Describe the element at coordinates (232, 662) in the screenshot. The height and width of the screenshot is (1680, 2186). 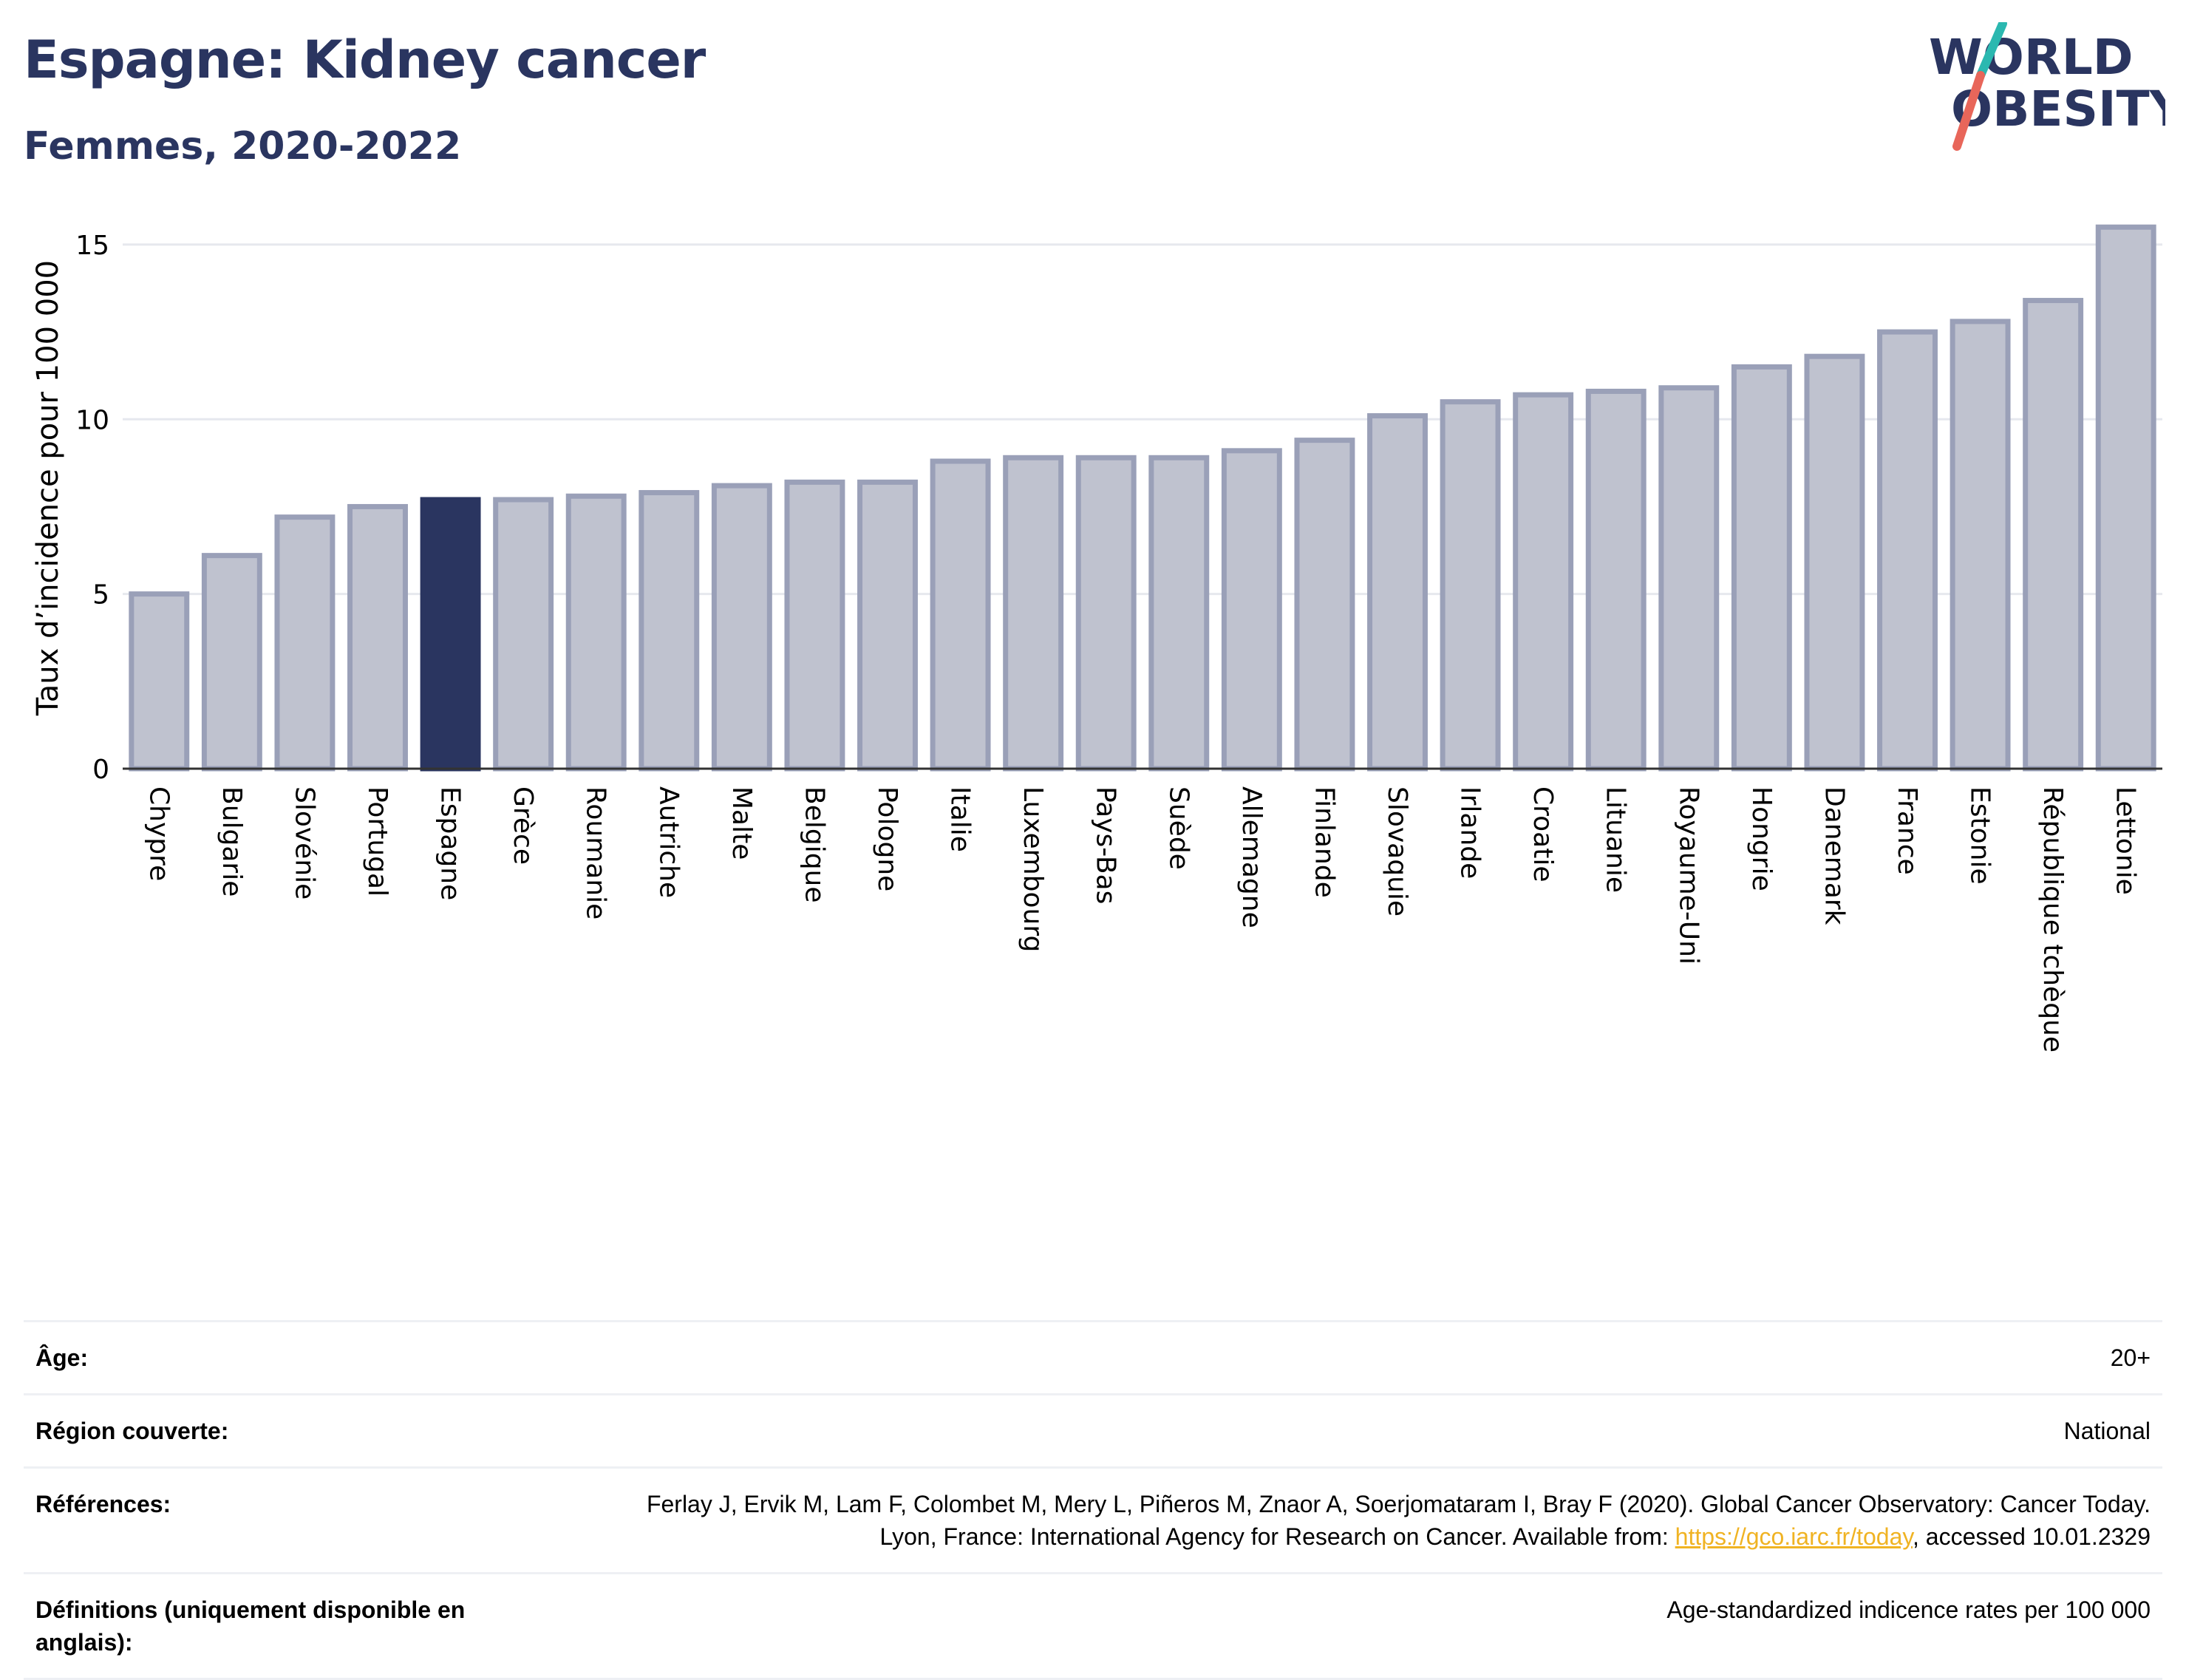
I see `bar-bulgarie` at that location.